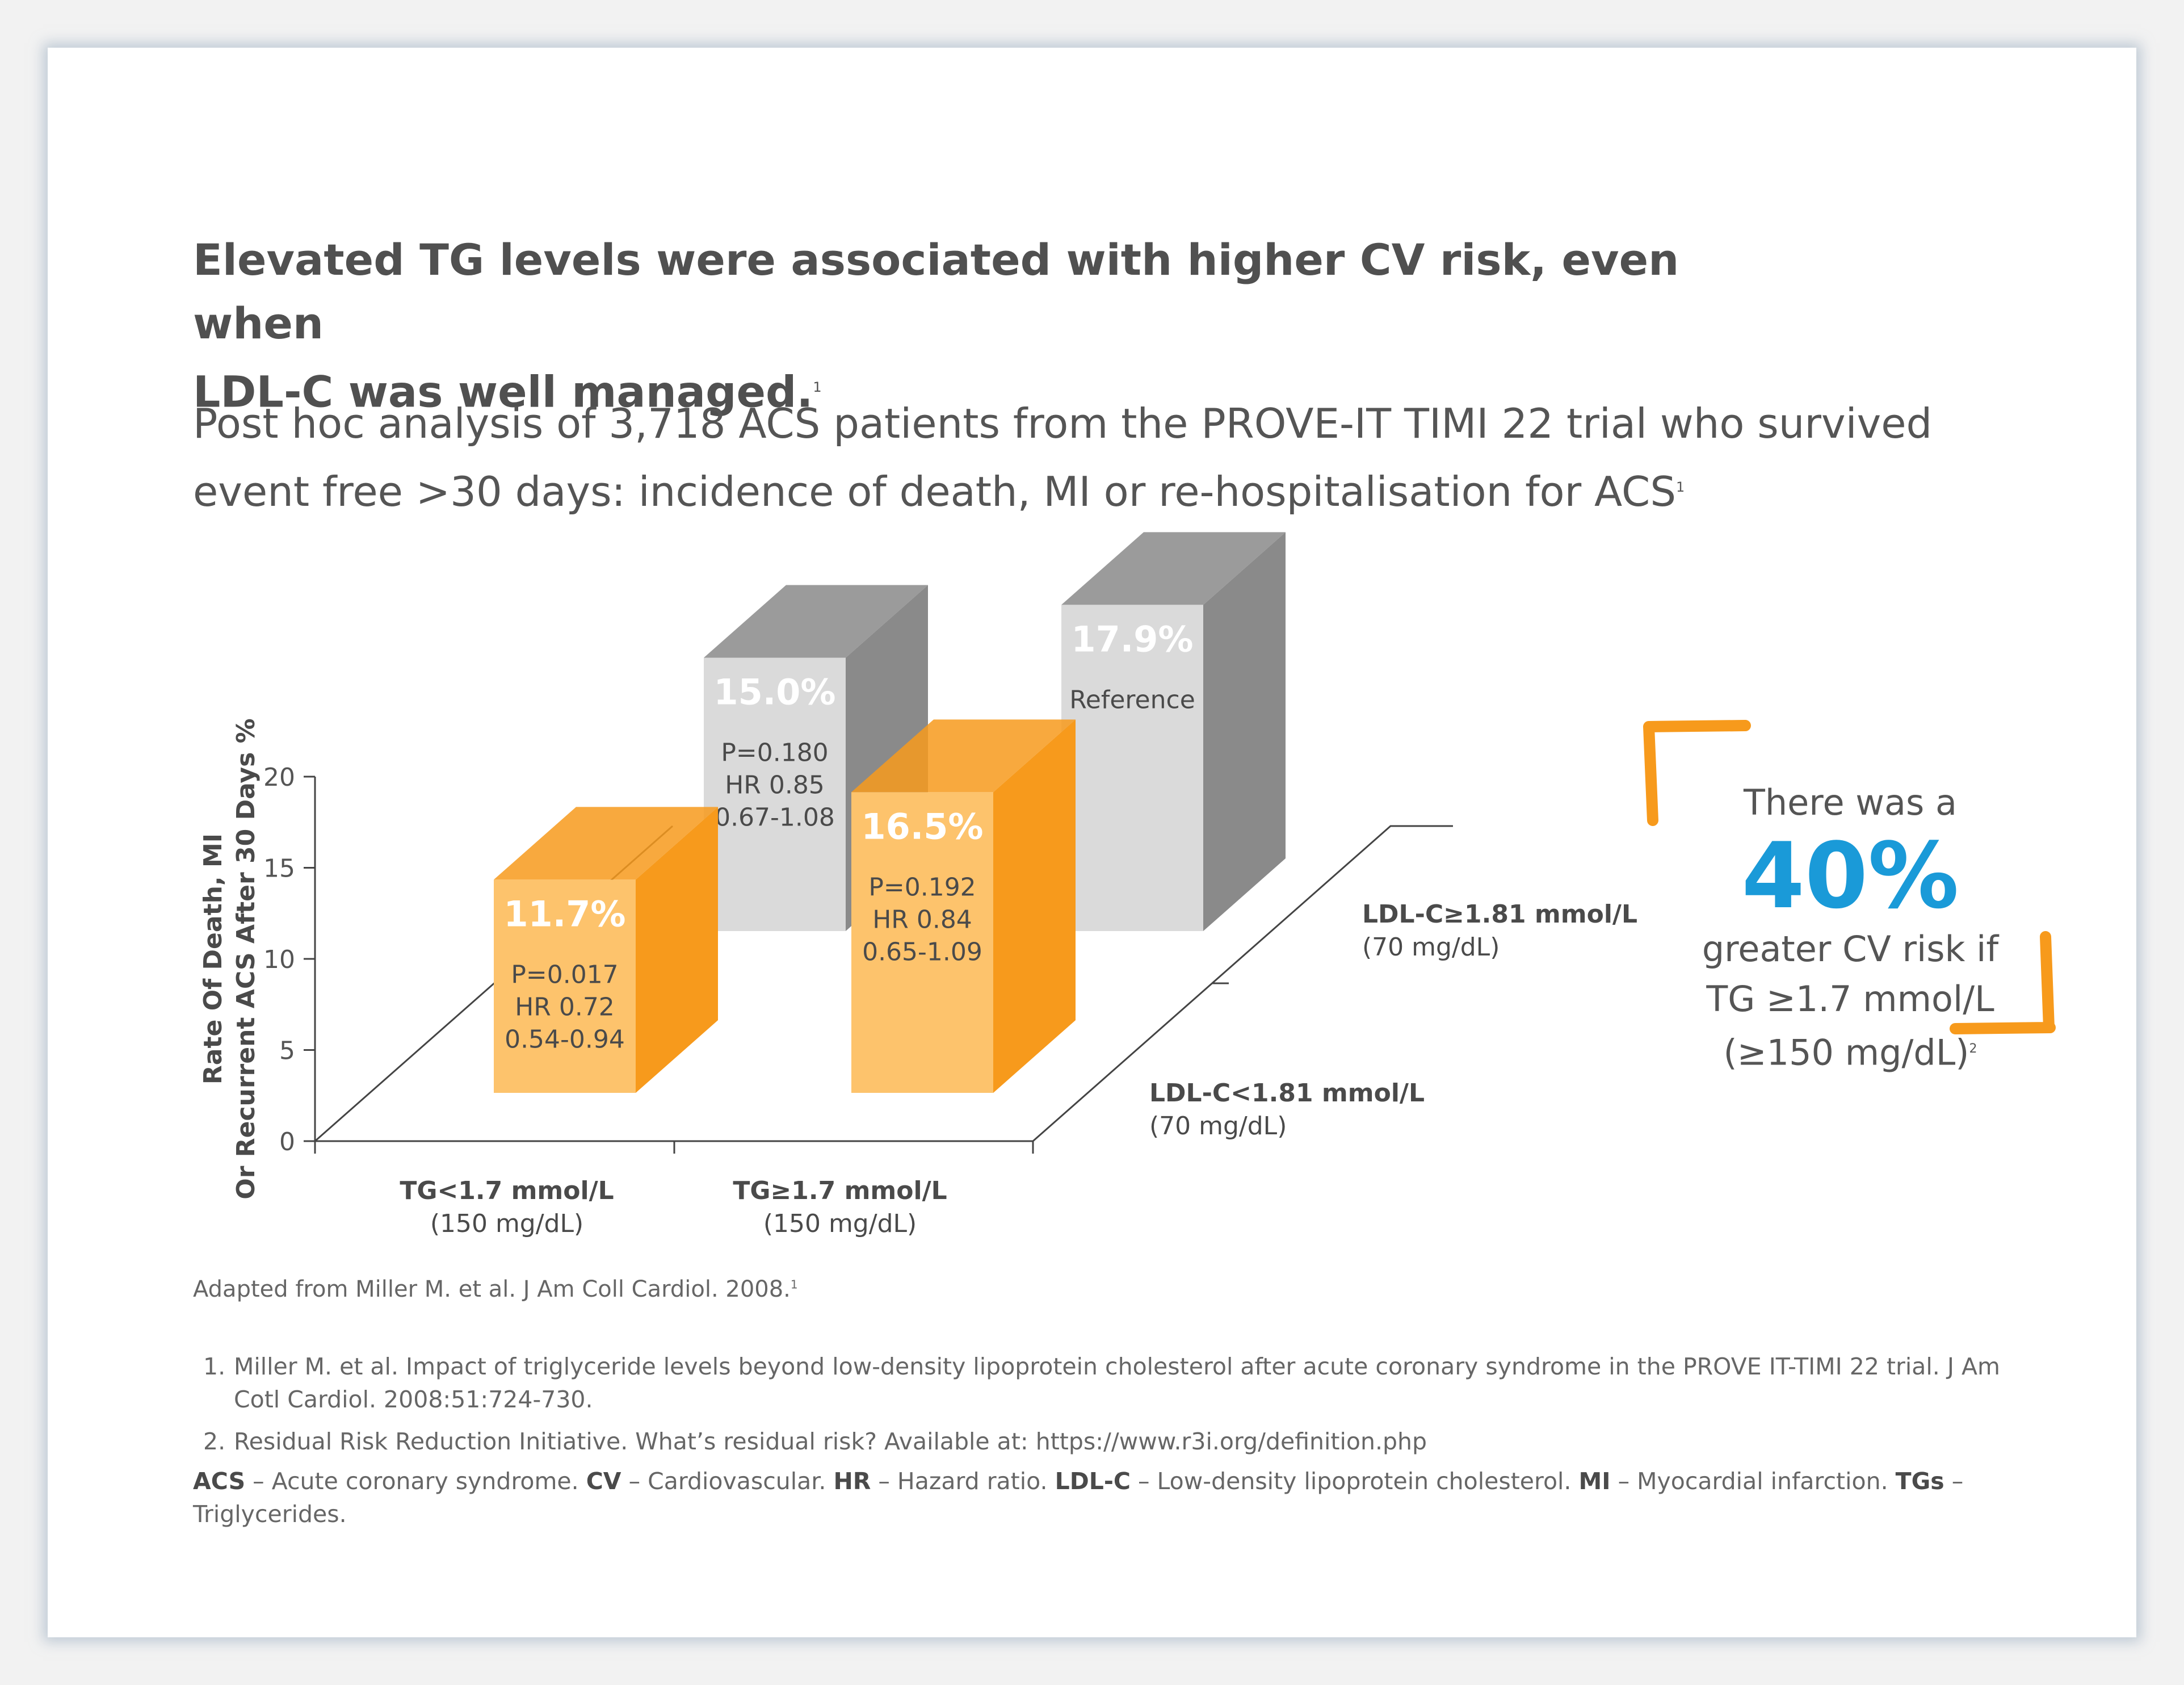 This screenshot has height=1685, width=2184. What do you see at coordinates (1697, 773) in the screenshot?
I see `bracket-top-left` at bounding box center [1697, 773].